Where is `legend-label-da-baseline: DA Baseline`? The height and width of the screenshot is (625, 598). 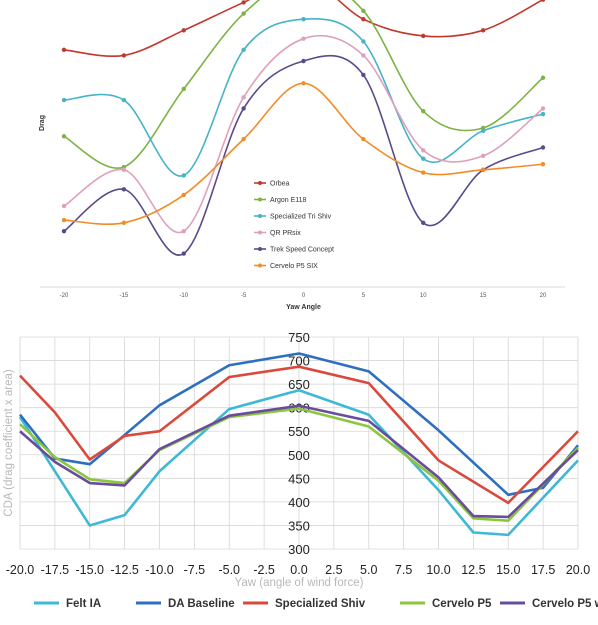
legend-label-da-baseline: DA Baseline is located at coordinates (201, 604).